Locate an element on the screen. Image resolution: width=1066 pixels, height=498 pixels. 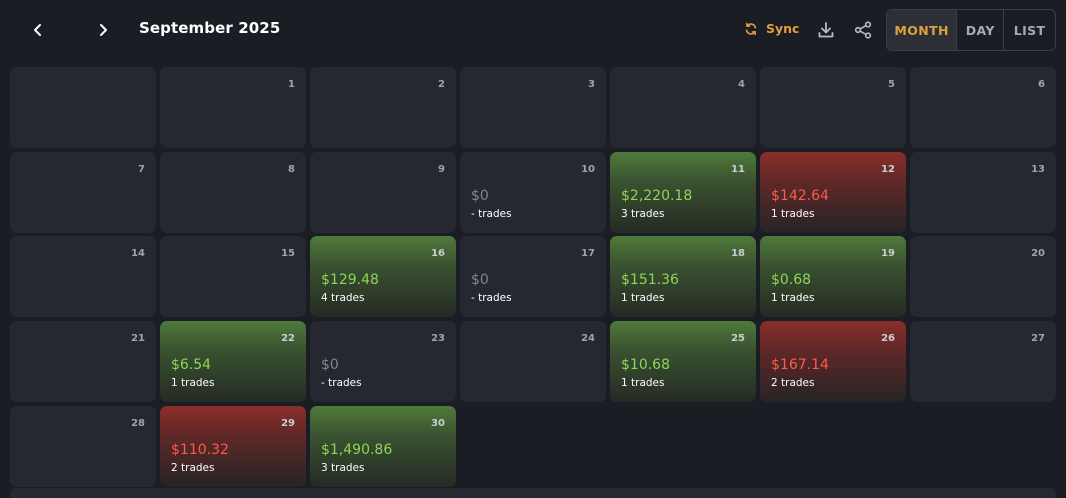
day-number: 20 is located at coordinates (1038, 253).